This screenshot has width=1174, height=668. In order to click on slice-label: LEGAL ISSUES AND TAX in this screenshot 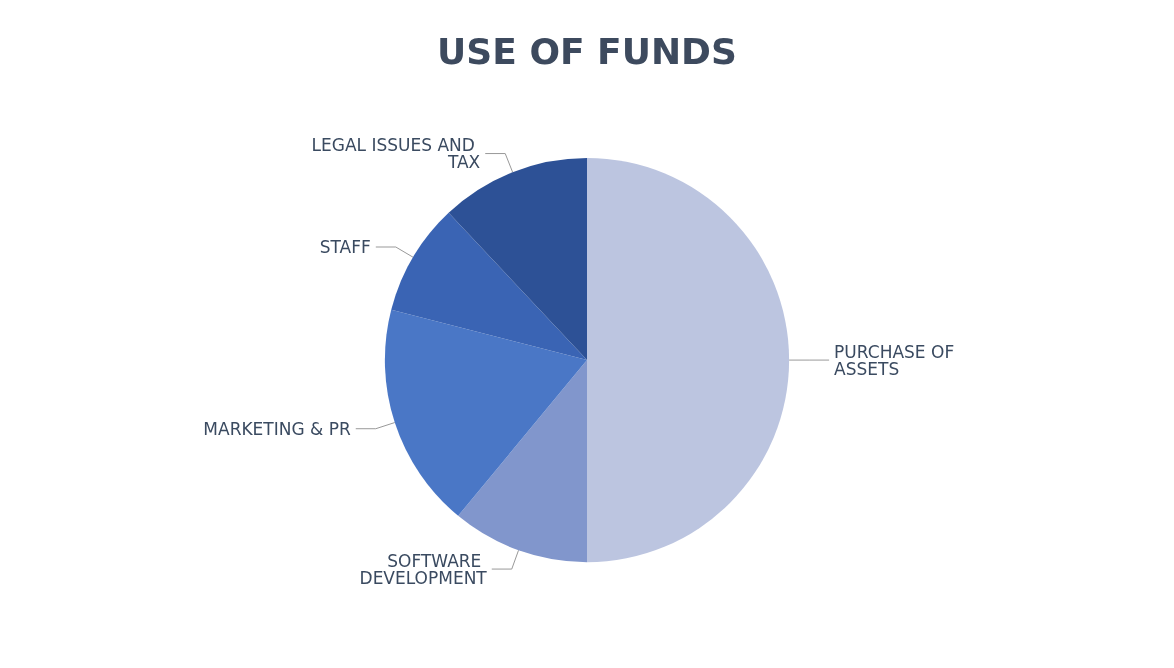, I will do `click(396, 154)`.